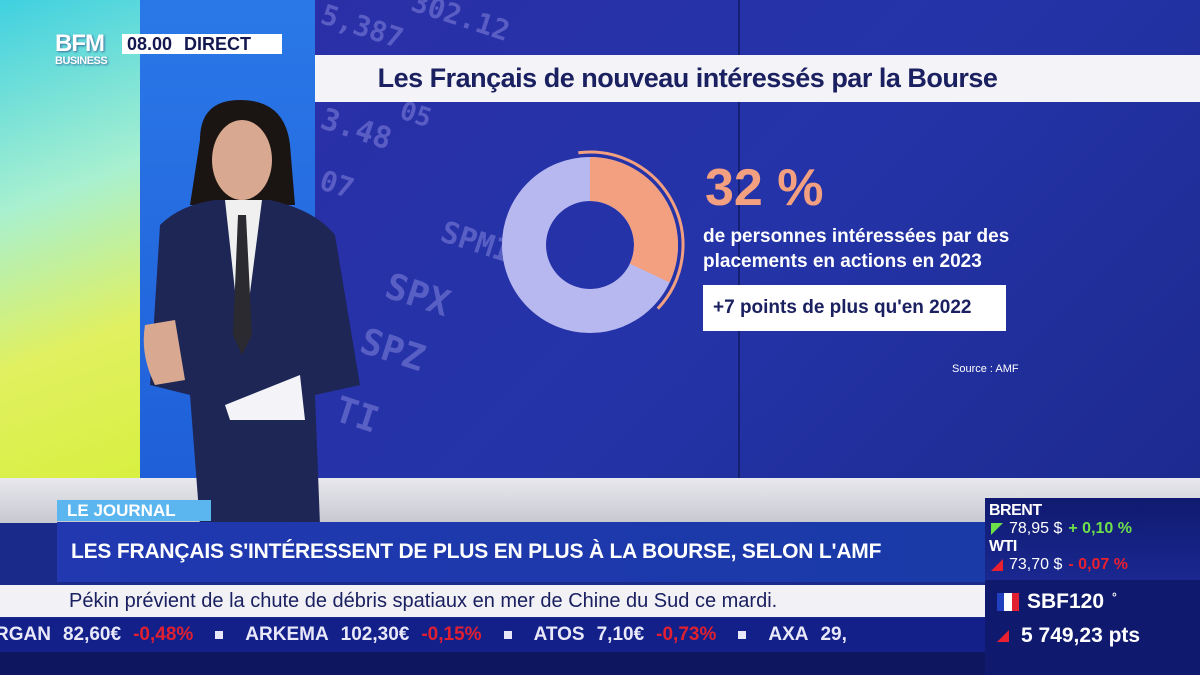 This screenshot has height=675, width=1200. I want to click on ticker-price: 7,10€, so click(620, 634).